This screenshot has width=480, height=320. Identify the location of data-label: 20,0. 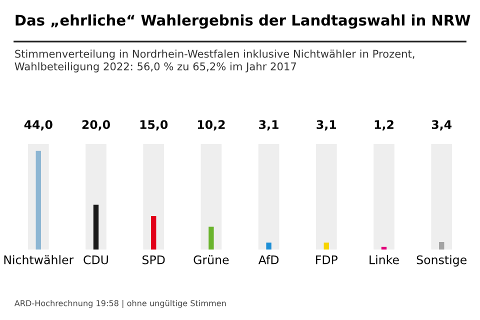
(96, 125).